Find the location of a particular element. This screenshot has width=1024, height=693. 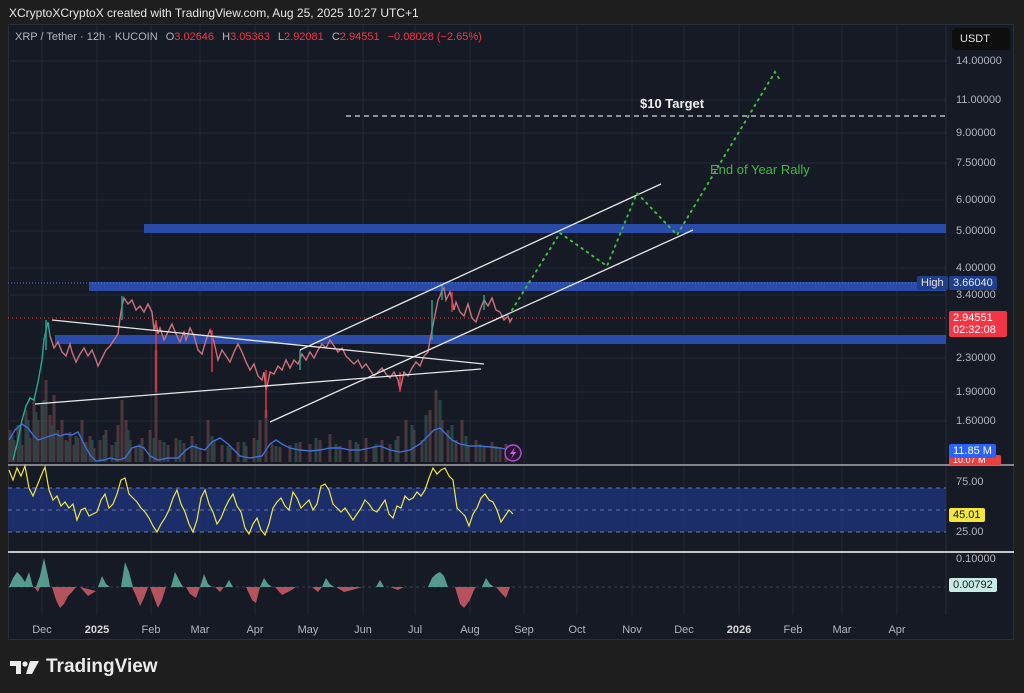

last-price-value: 2.94551 is located at coordinates (973, 318).